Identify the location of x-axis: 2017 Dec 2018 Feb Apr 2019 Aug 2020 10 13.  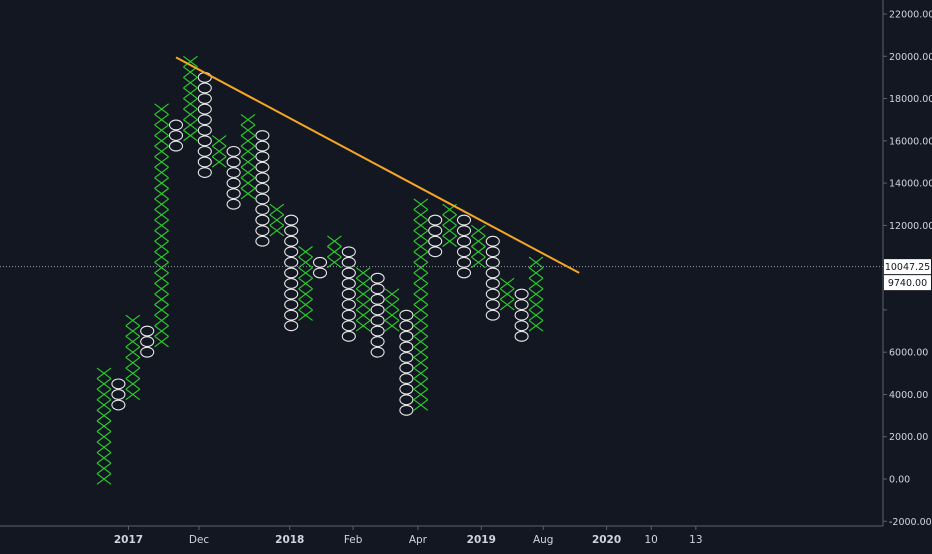
(441, 535).